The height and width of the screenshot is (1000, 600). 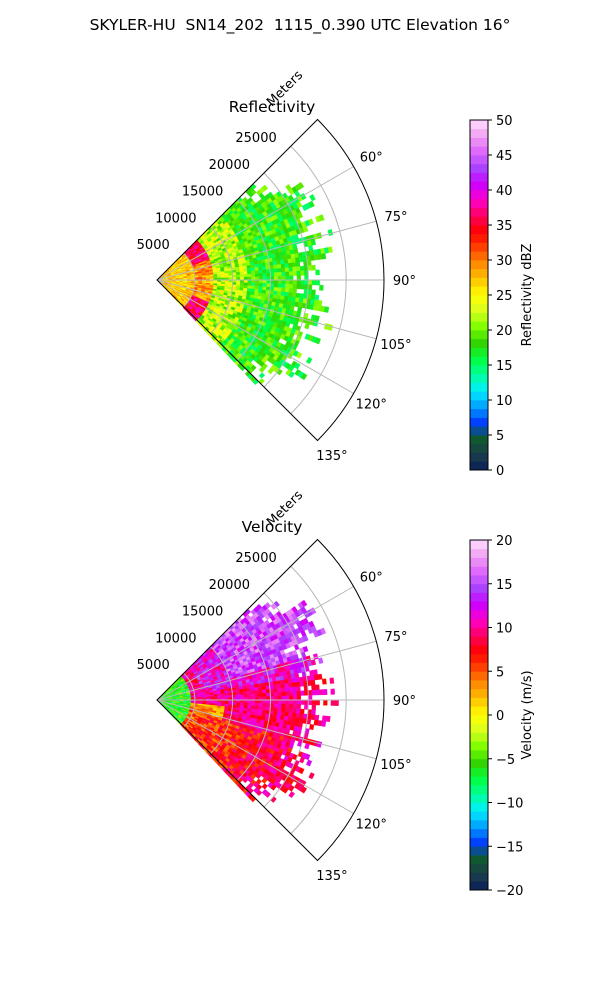 I want to click on angle-tick-label: 90°, so click(x=404, y=281).